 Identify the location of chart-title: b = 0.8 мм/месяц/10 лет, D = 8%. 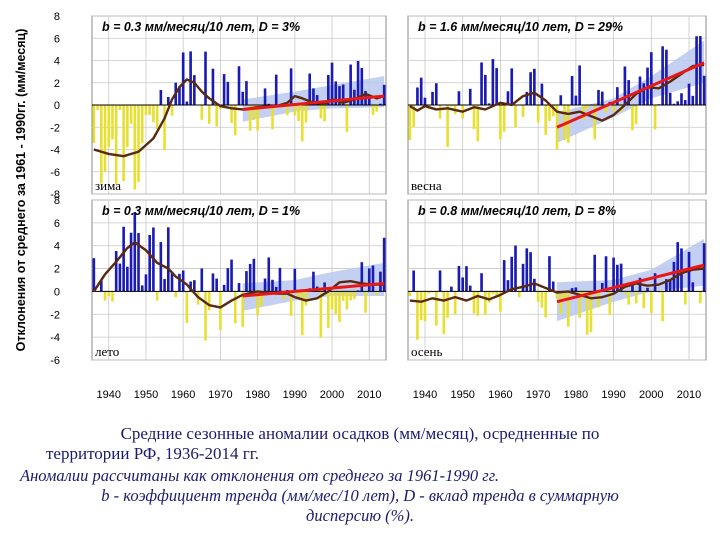
(517, 211).